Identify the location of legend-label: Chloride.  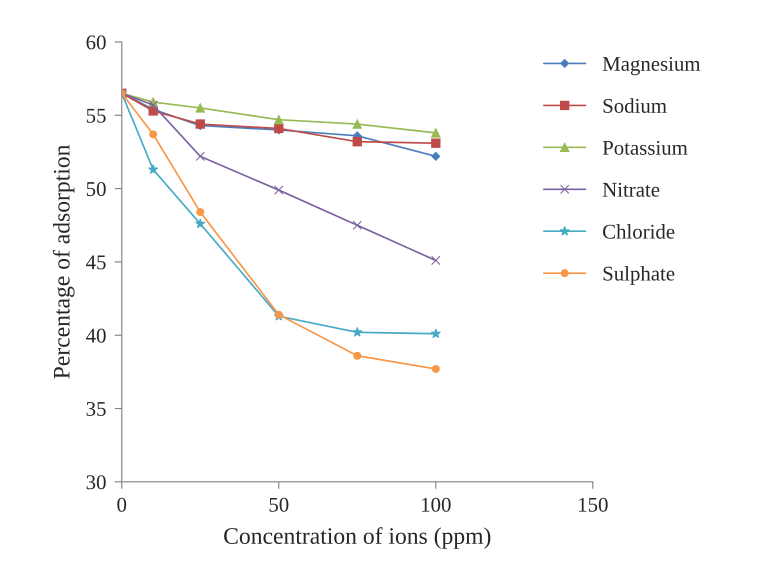
(638, 231).